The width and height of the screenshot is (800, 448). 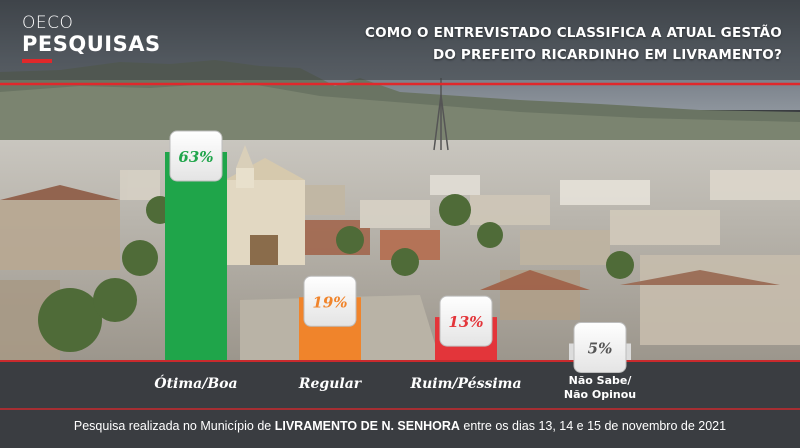 I want to click on brand-underline, so click(x=37, y=61).